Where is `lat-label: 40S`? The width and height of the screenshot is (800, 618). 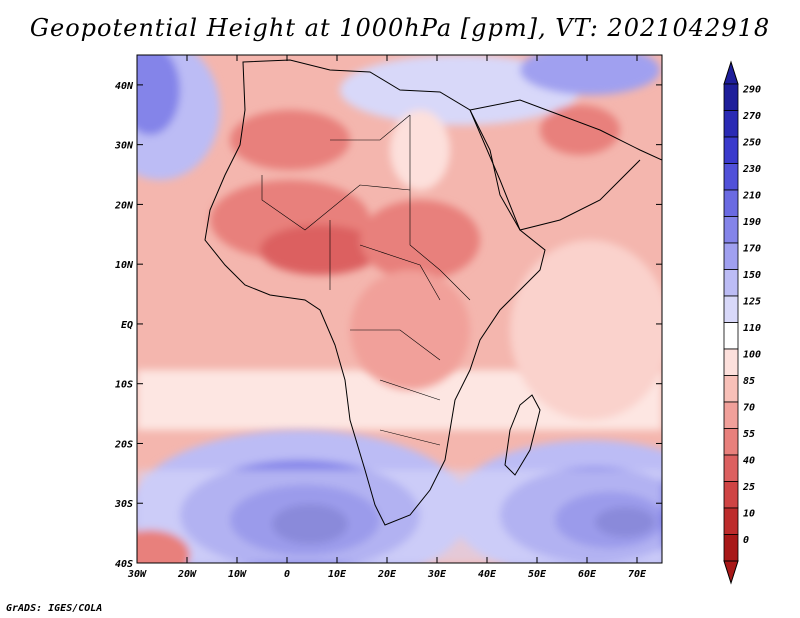
lat-label: 40S is located at coordinates (124, 564).